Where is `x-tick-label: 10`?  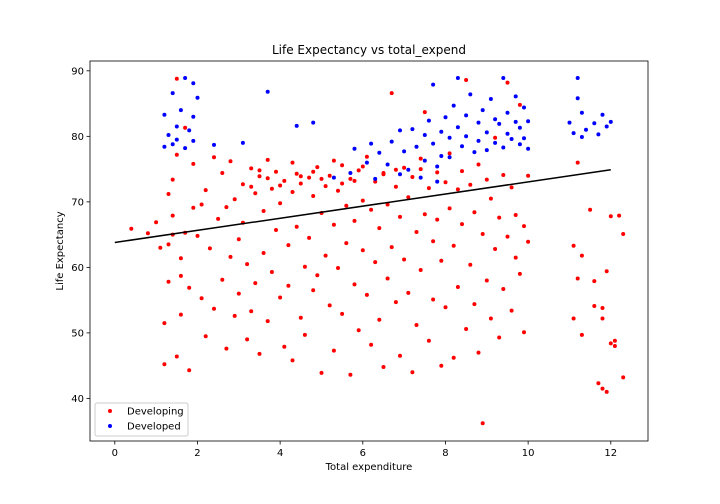 x-tick-label: 10 is located at coordinates (528, 453).